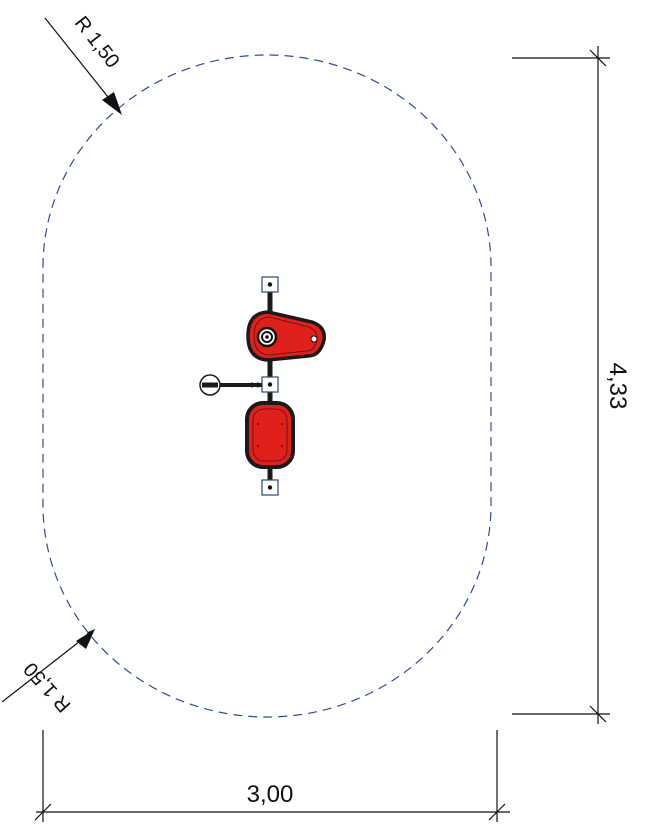 The width and height of the screenshot is (645, 824). What do you see at coordinates (272, 776) in the screenshot?
I see `width-dimension` at bounding box center [272, 776].